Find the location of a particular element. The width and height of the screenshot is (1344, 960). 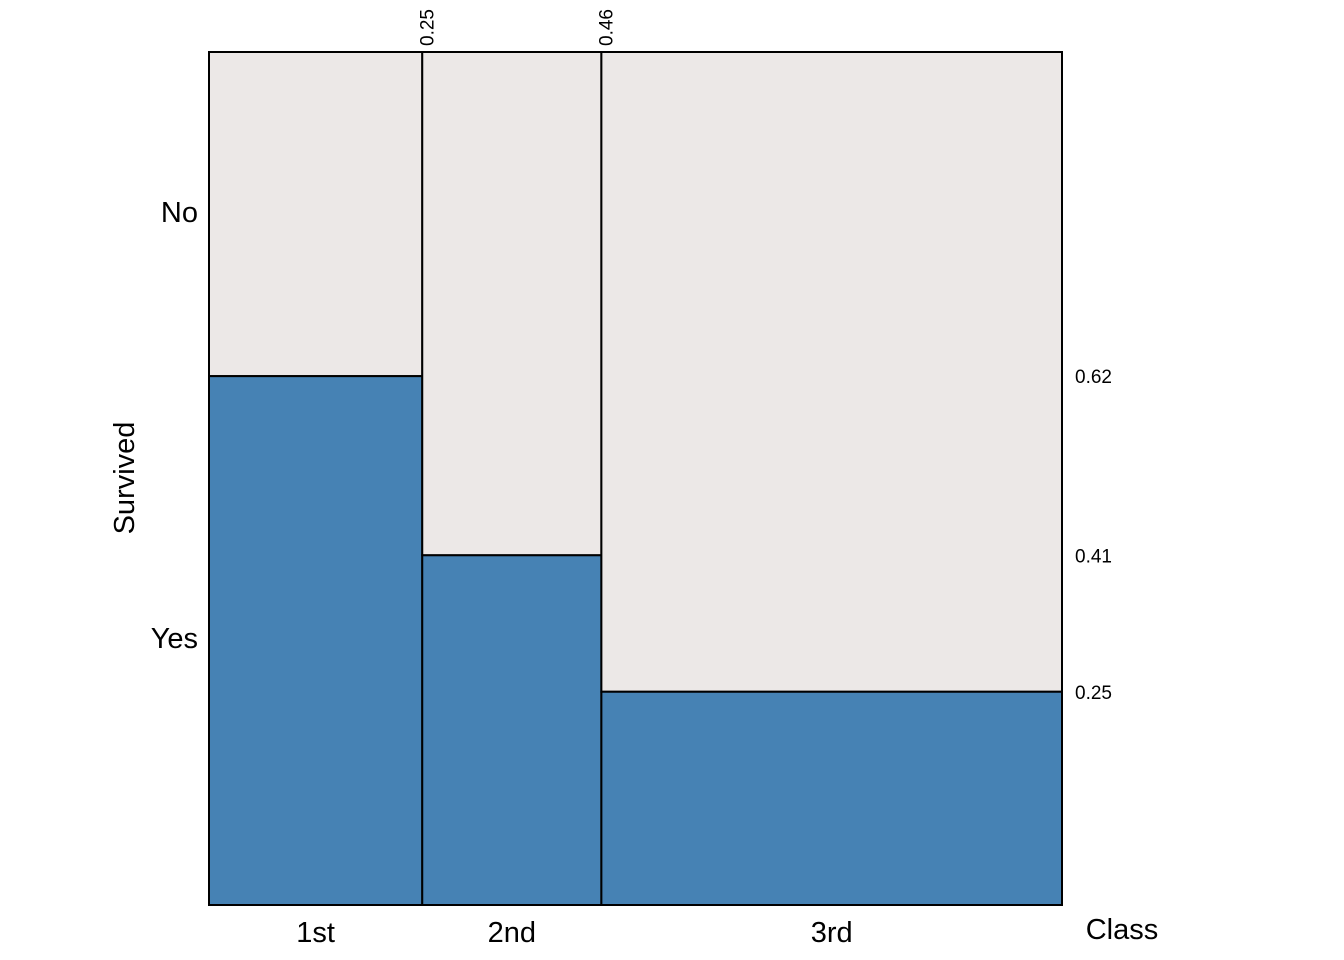

y-tick-labels: No Yes is located at coordinates (174, 426).